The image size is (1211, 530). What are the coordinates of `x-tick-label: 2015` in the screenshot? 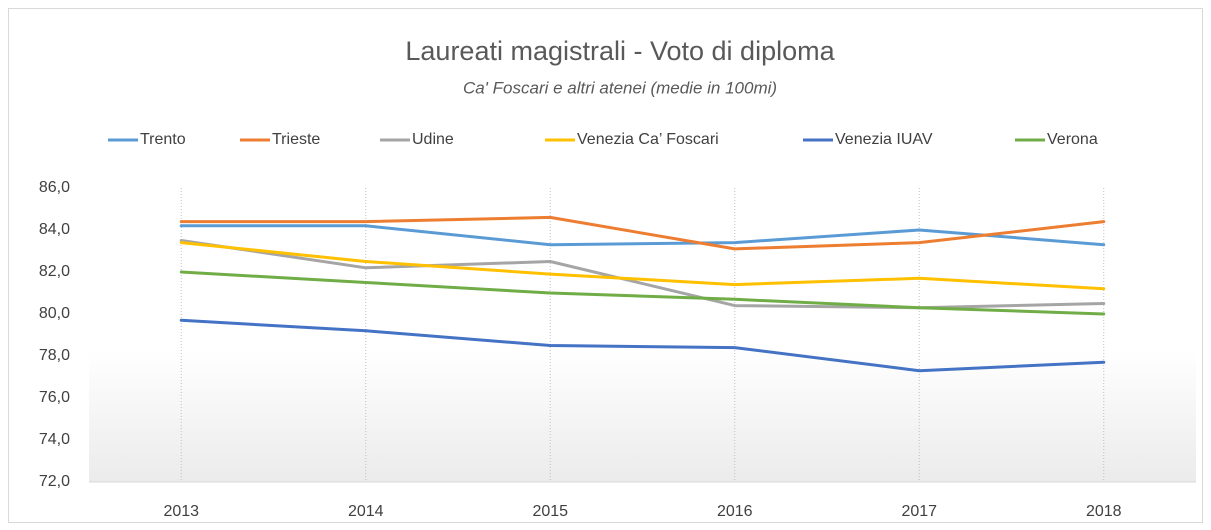 It's located at (550, 511).